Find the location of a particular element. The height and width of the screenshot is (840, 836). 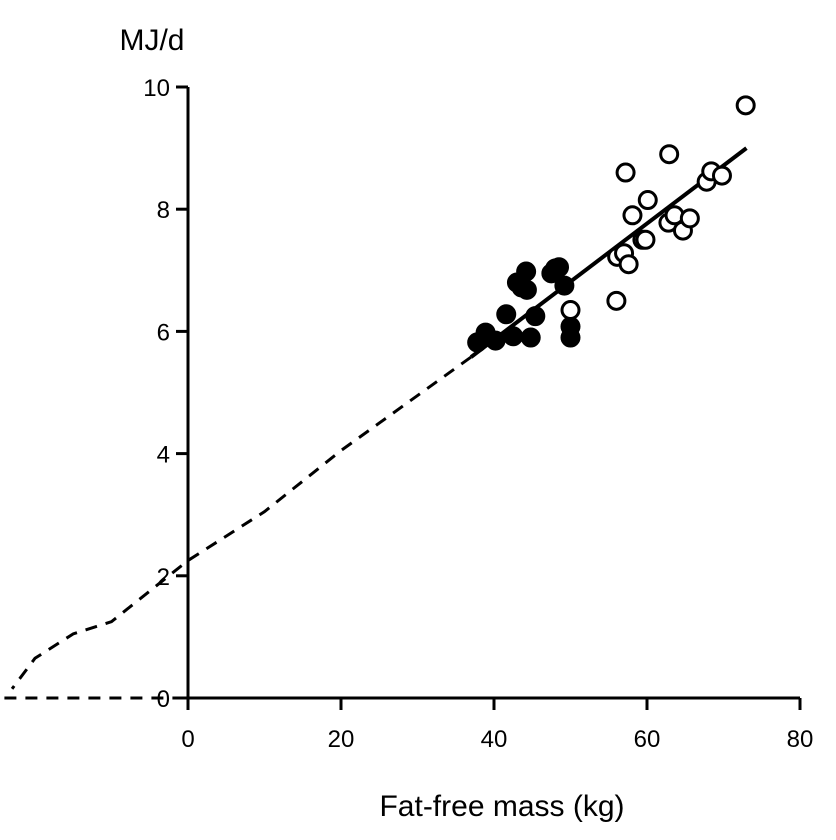

x-tick-label: 40 is located at coordinates (494, 739).